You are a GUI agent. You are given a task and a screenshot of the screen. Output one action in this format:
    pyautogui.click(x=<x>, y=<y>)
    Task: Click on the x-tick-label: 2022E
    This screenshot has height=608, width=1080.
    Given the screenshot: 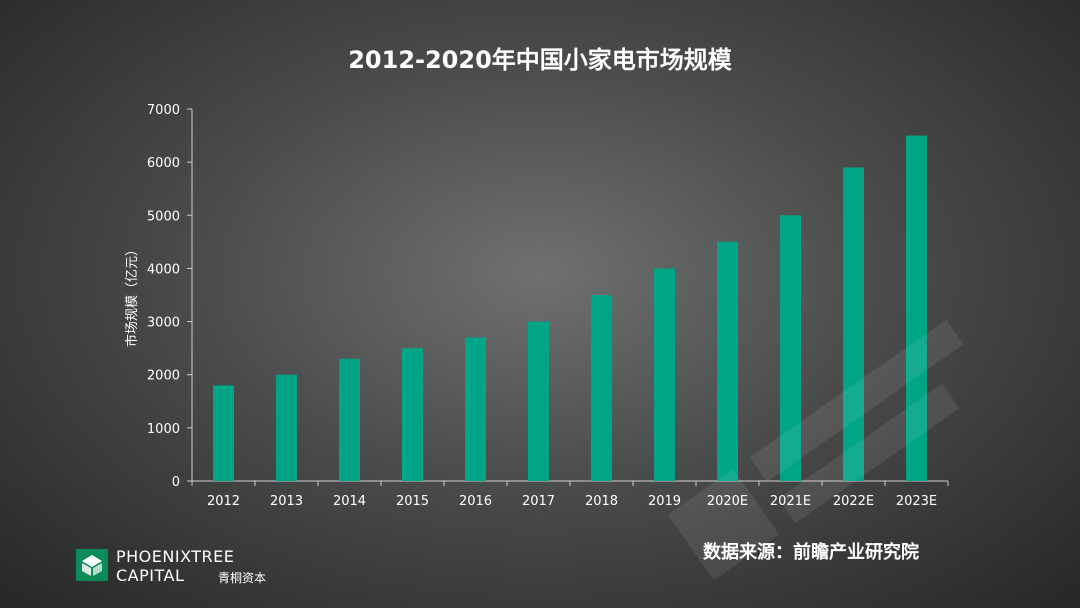 What is the action you would take?
    pyautogui.click(x=853, y=501)
    